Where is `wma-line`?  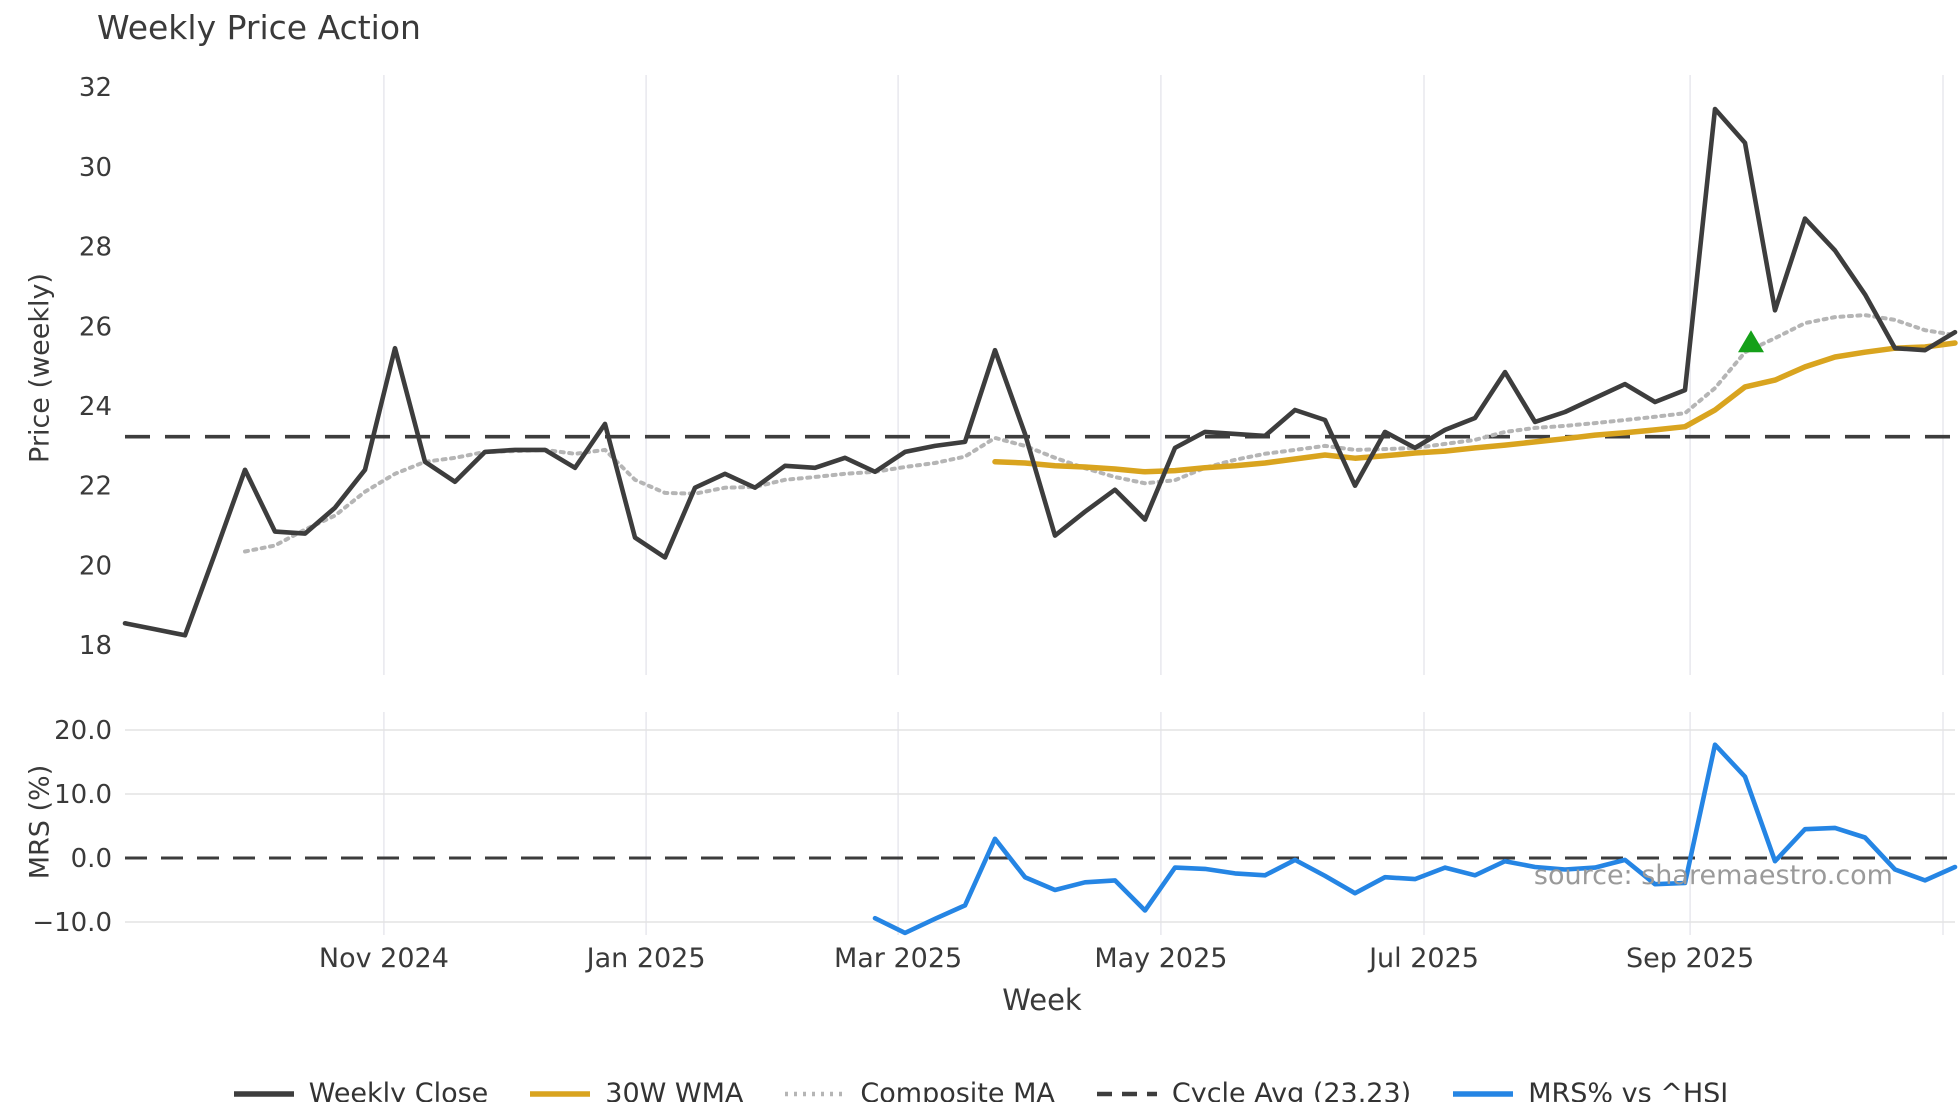
wma-line is located at coordinates (1475, 407).